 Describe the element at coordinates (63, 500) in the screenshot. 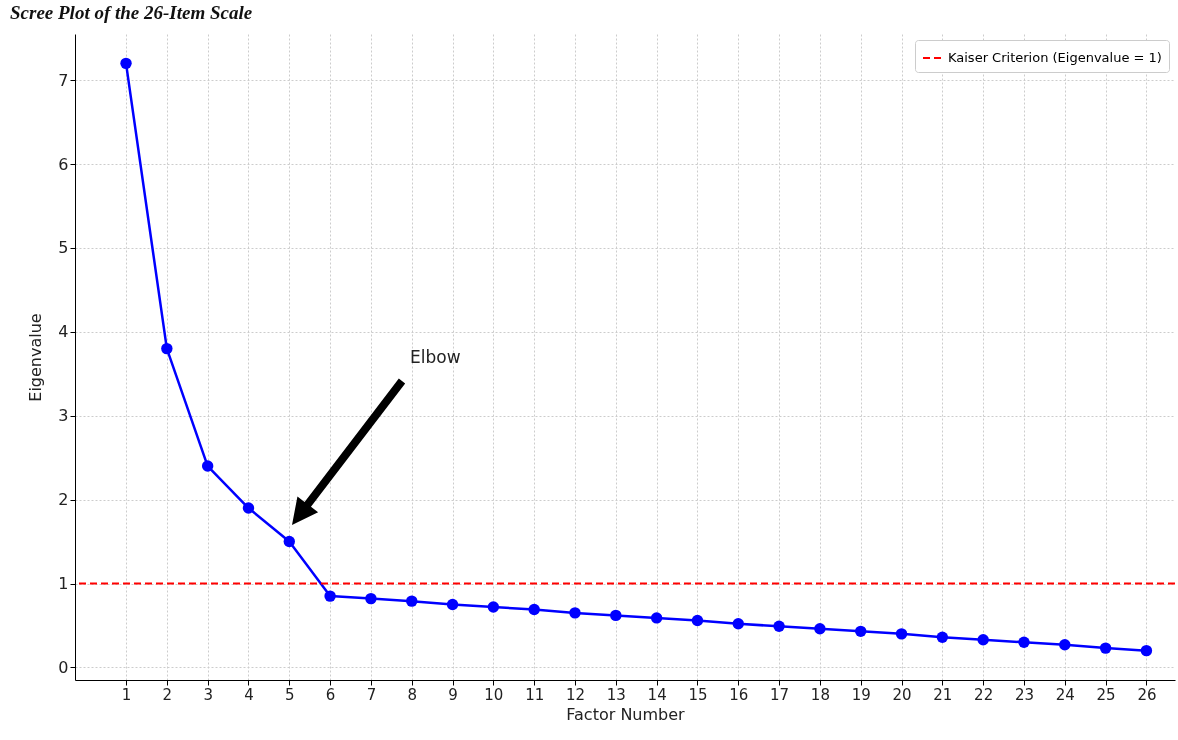

I see `y-tick-label: 2` at that location.